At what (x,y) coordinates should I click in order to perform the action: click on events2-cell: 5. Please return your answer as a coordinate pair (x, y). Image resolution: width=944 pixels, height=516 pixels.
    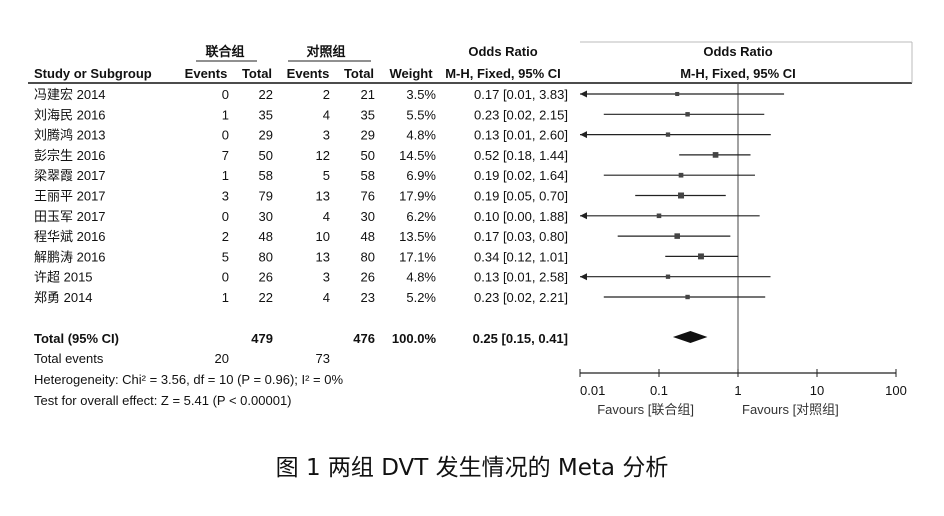
    Looking at the image, I should click on (326, 175).